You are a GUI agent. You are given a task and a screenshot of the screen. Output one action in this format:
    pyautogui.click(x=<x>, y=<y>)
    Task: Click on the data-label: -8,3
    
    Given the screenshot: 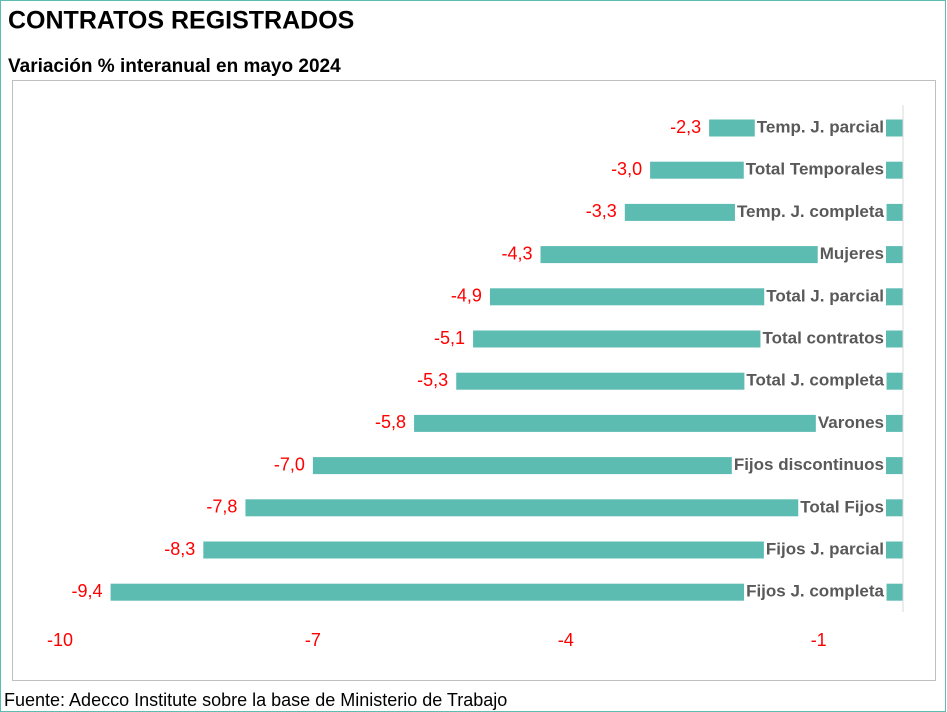 What is the action you would take?
    pyautogui.click(x=179, y=549)
    